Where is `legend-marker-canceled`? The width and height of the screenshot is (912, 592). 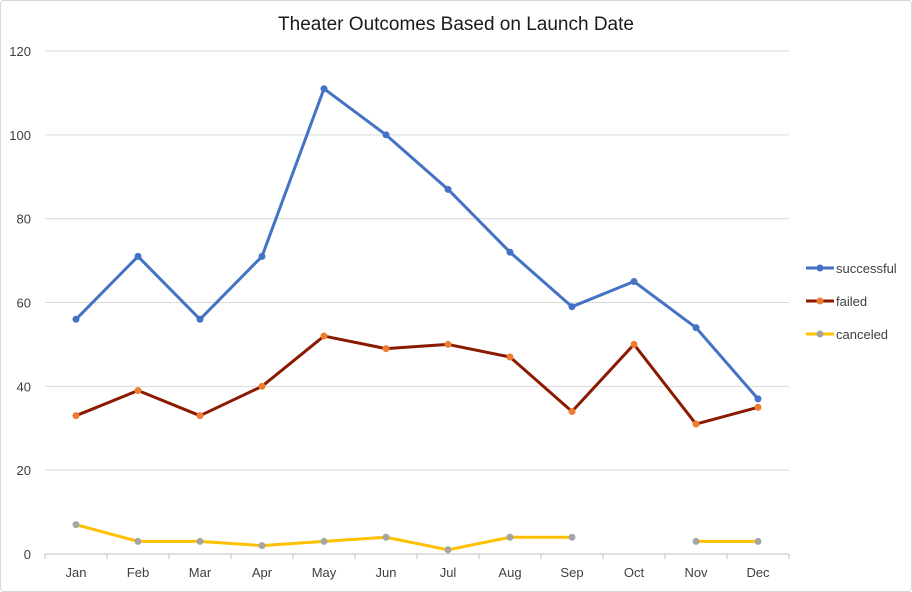
legend-marker-canceled is located at coordinates (820, 334).